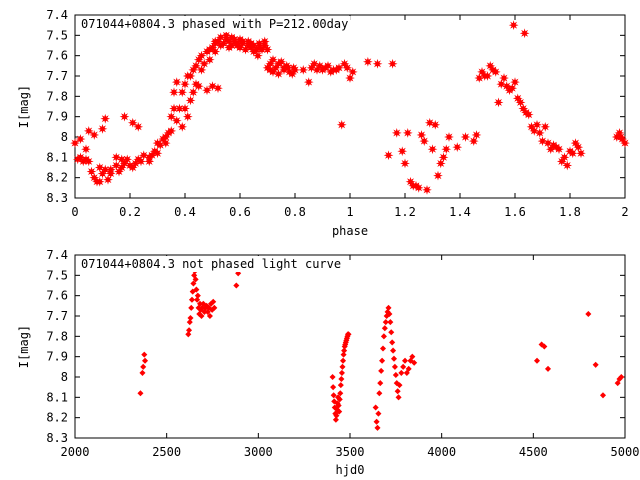 The image size is (640, 480). I want to click on x-tick-label: 0.6, so click(240, 212).